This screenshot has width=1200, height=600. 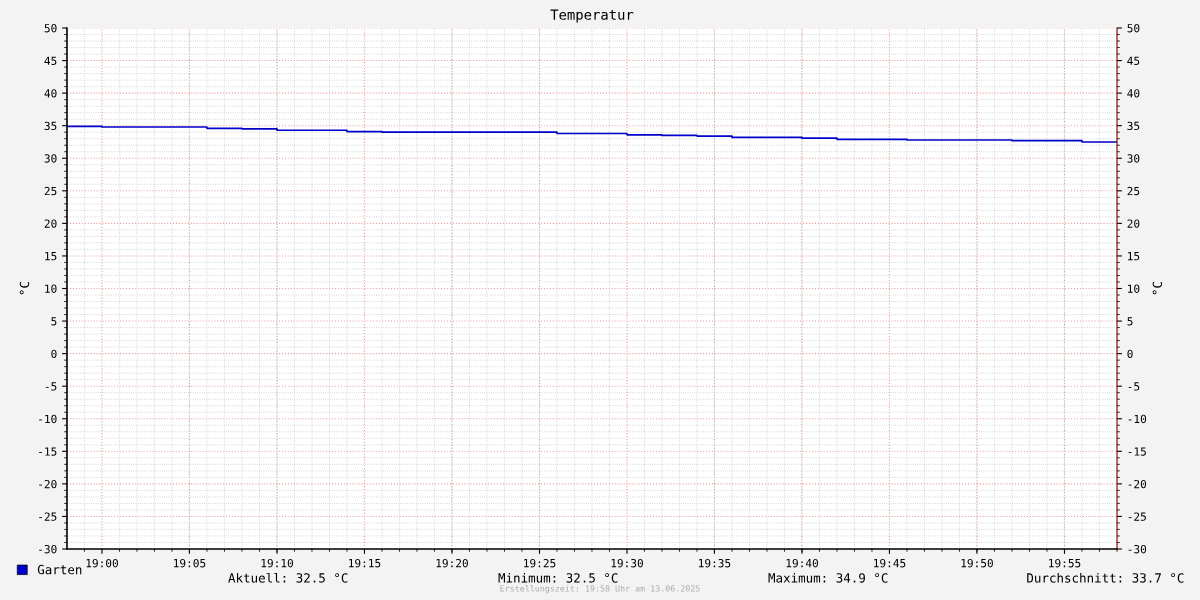 What do you see at coordinates (48, 419) in the screenshot?
I see `y-tick-label: -10` at bounding box center [48, 419].